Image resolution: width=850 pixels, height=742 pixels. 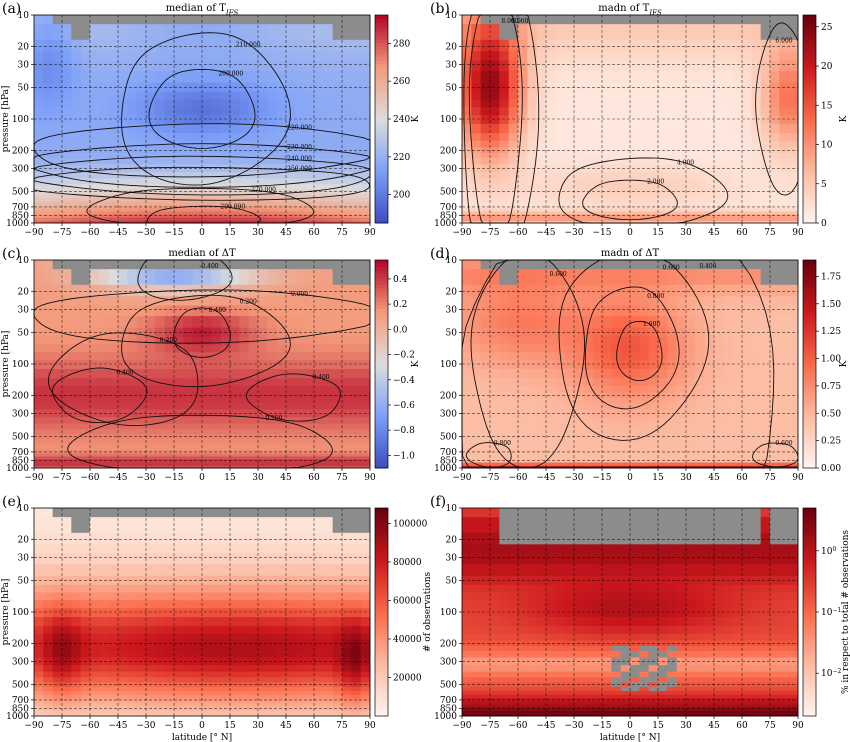 I want to click on x-tick-label: −30, so click(x=574, y=233).